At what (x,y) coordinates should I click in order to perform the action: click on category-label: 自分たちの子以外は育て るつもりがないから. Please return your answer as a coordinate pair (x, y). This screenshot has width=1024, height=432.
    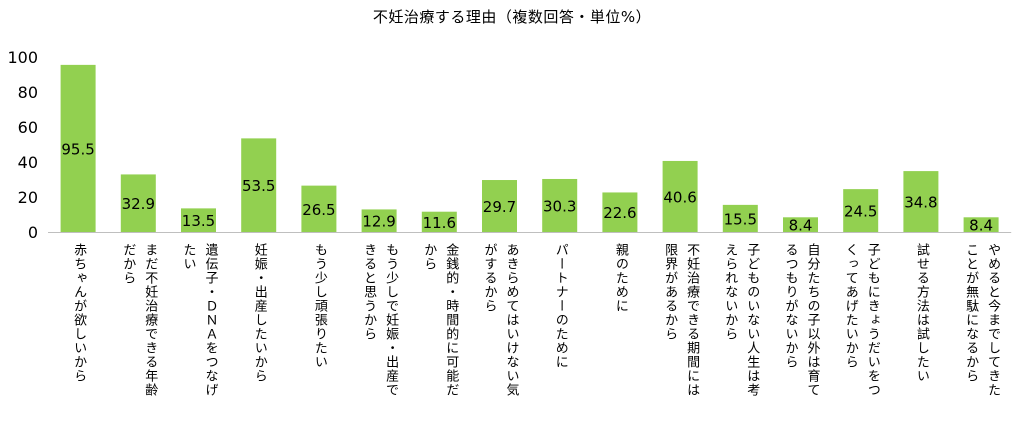
    Looking at the image, I should click on (801, 320).